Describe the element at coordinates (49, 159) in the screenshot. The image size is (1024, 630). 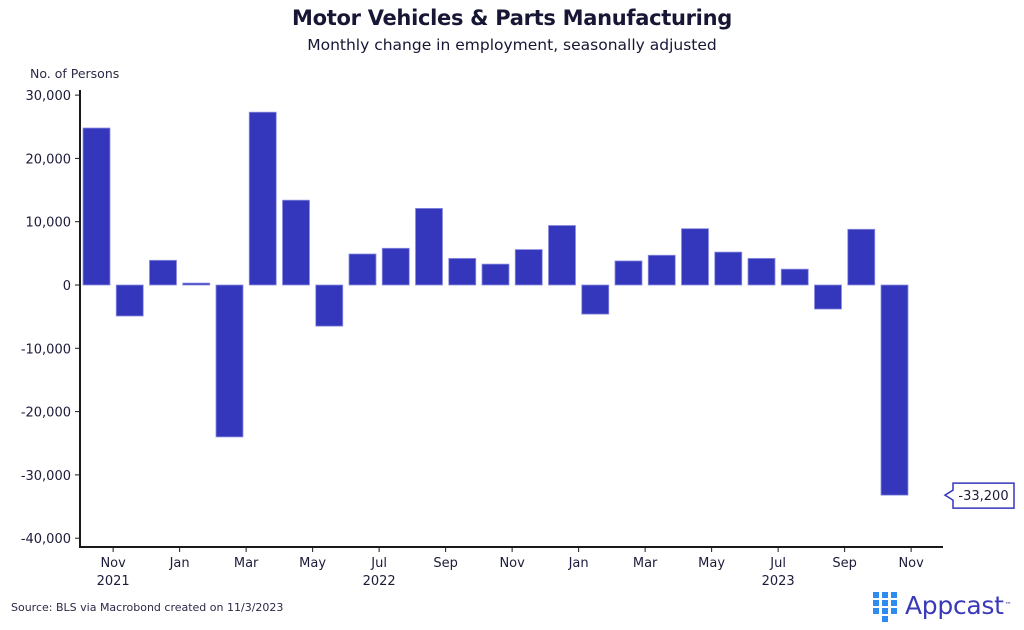
I see `y-tick-label: 20,000` at that location.